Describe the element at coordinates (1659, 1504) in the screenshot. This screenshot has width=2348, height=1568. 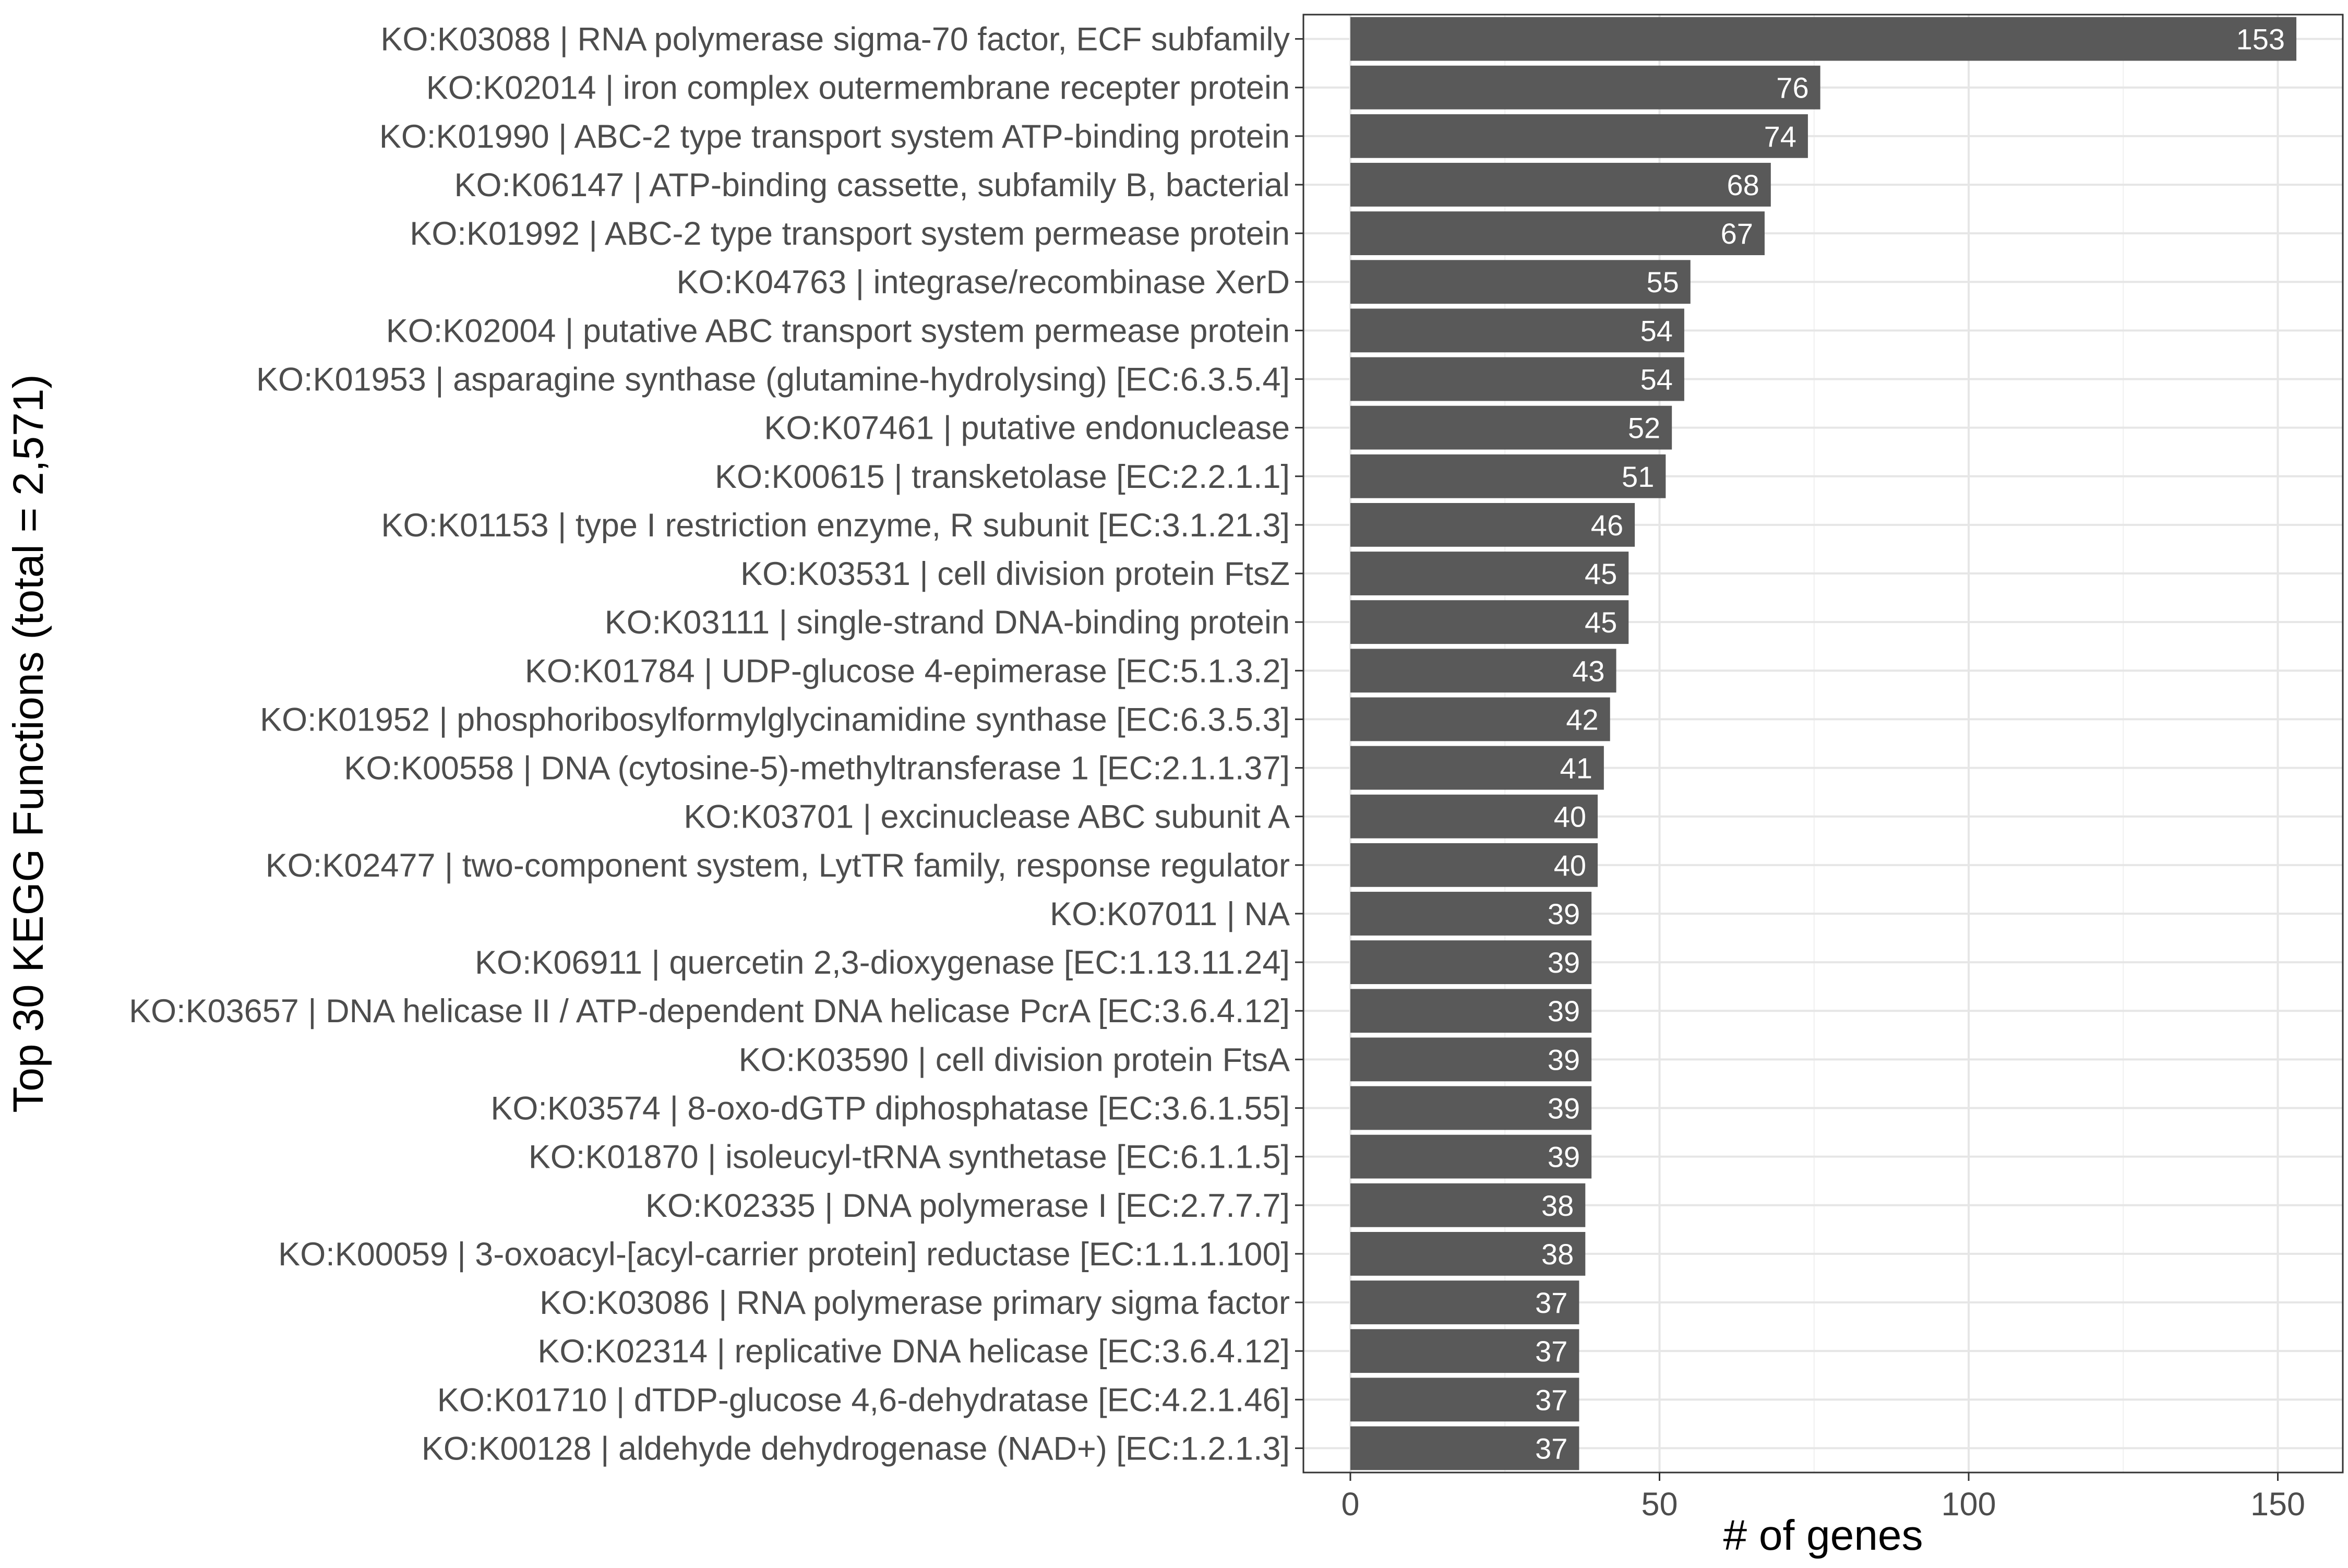
I see `x-tick-label: 50` at that location.